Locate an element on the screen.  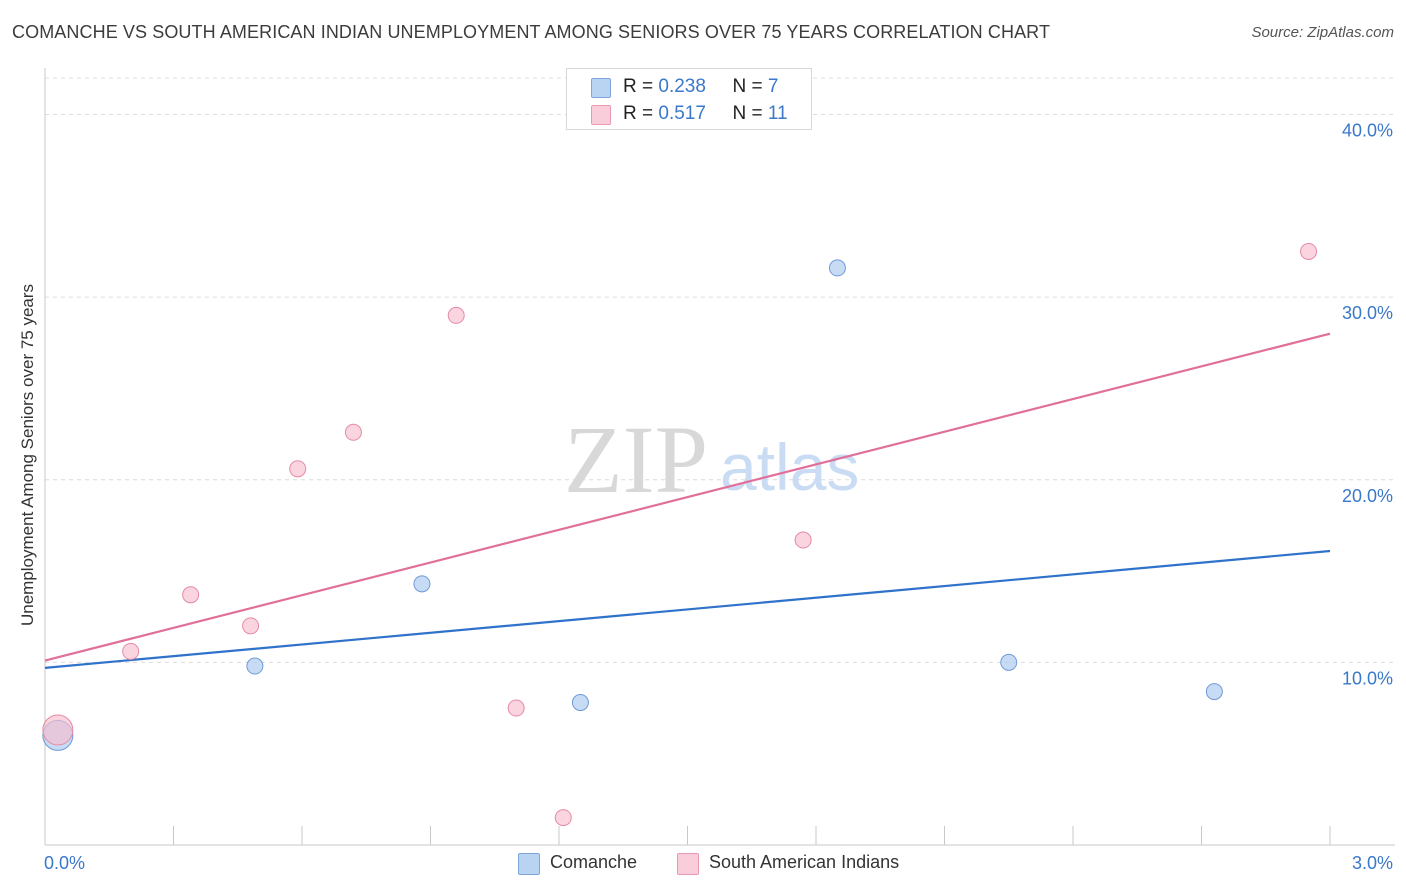
y-tick-label: 40.0% is located at coordinates (1367, 131).